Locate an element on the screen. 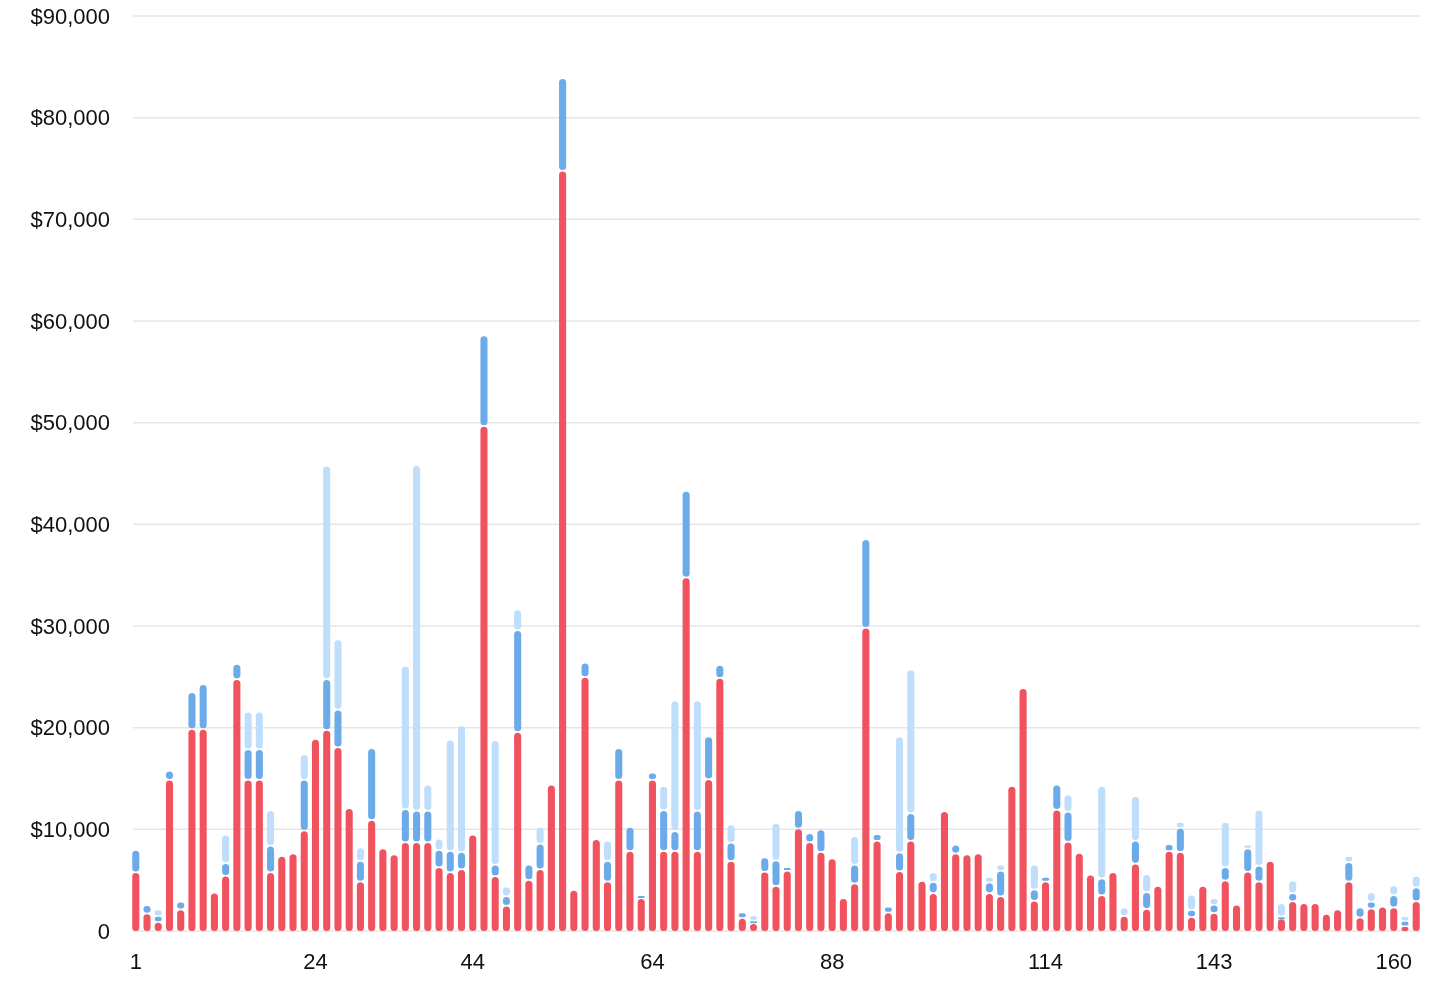  y-tick-label: $60,000 is located at coordinates (70, 321).